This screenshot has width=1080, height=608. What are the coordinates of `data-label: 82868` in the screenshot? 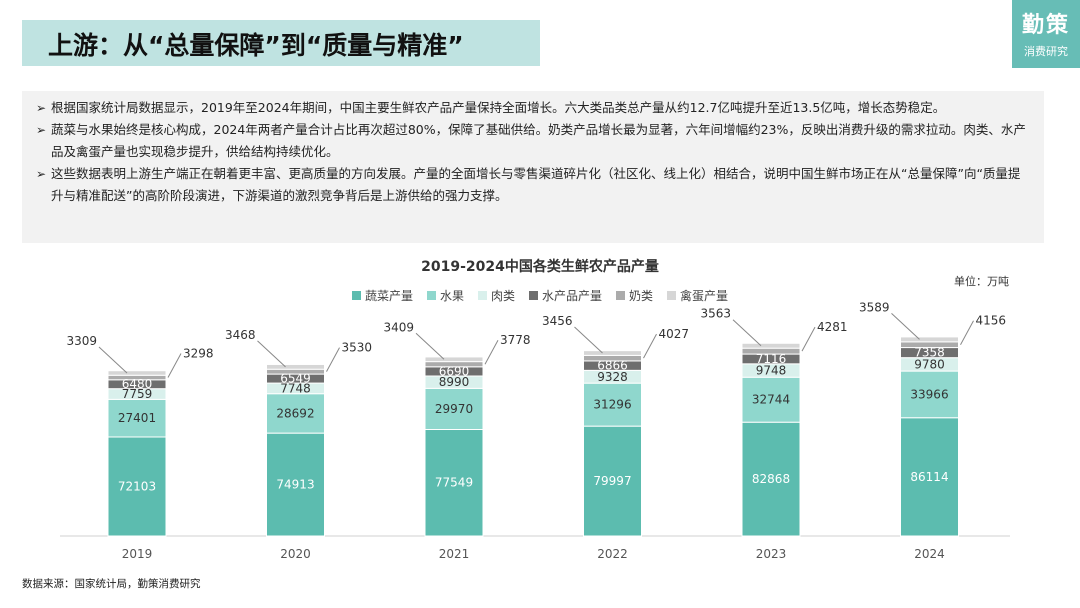 It's located at (771, 479).